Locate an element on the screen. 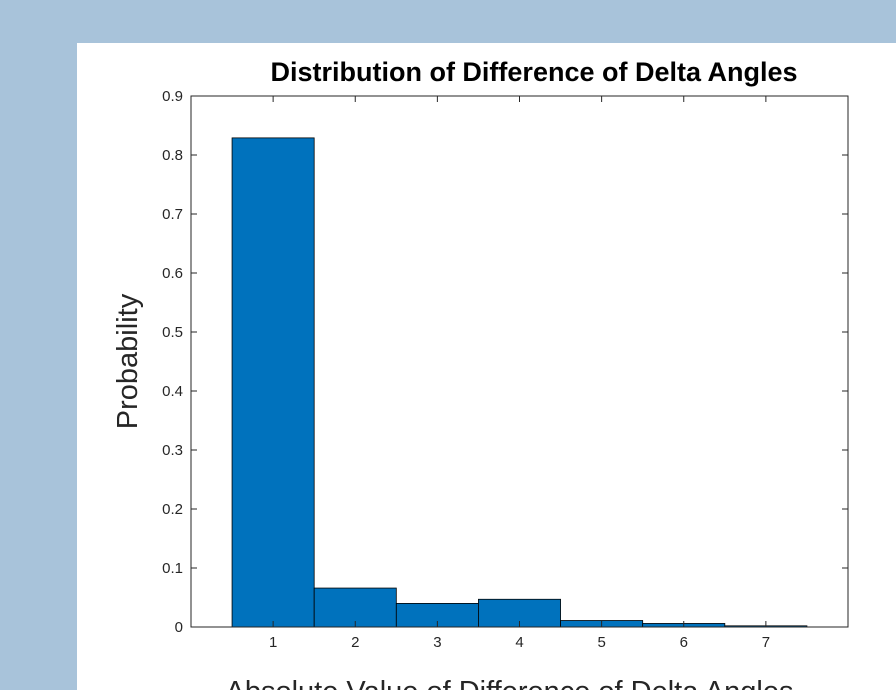 The image size is (896, 690). x-tick-label: 6 is located at coordinates (684, 642).